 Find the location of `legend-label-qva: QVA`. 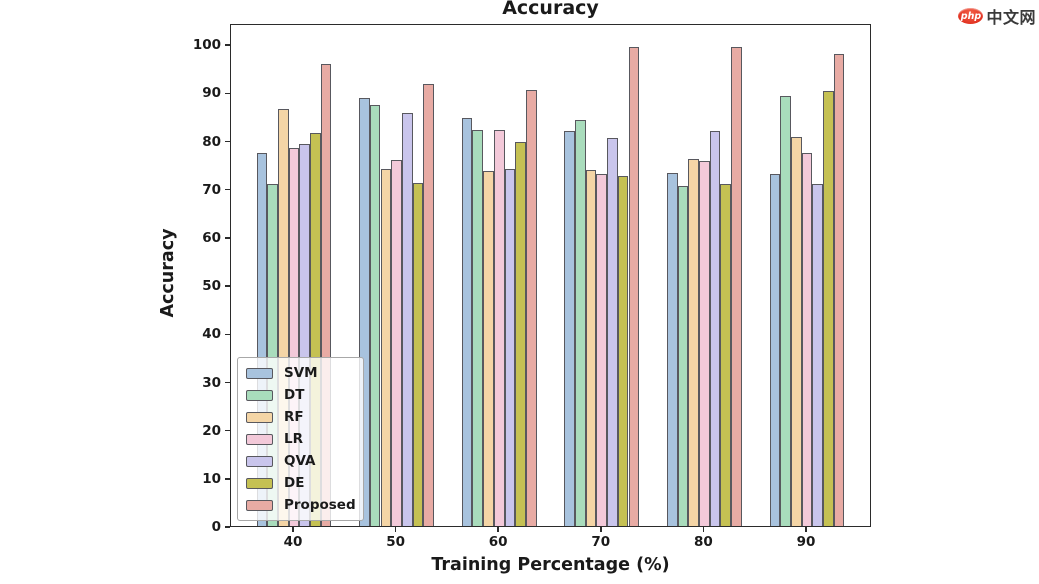

legend-label-qva: QVA is located at coordinates (300, 461).